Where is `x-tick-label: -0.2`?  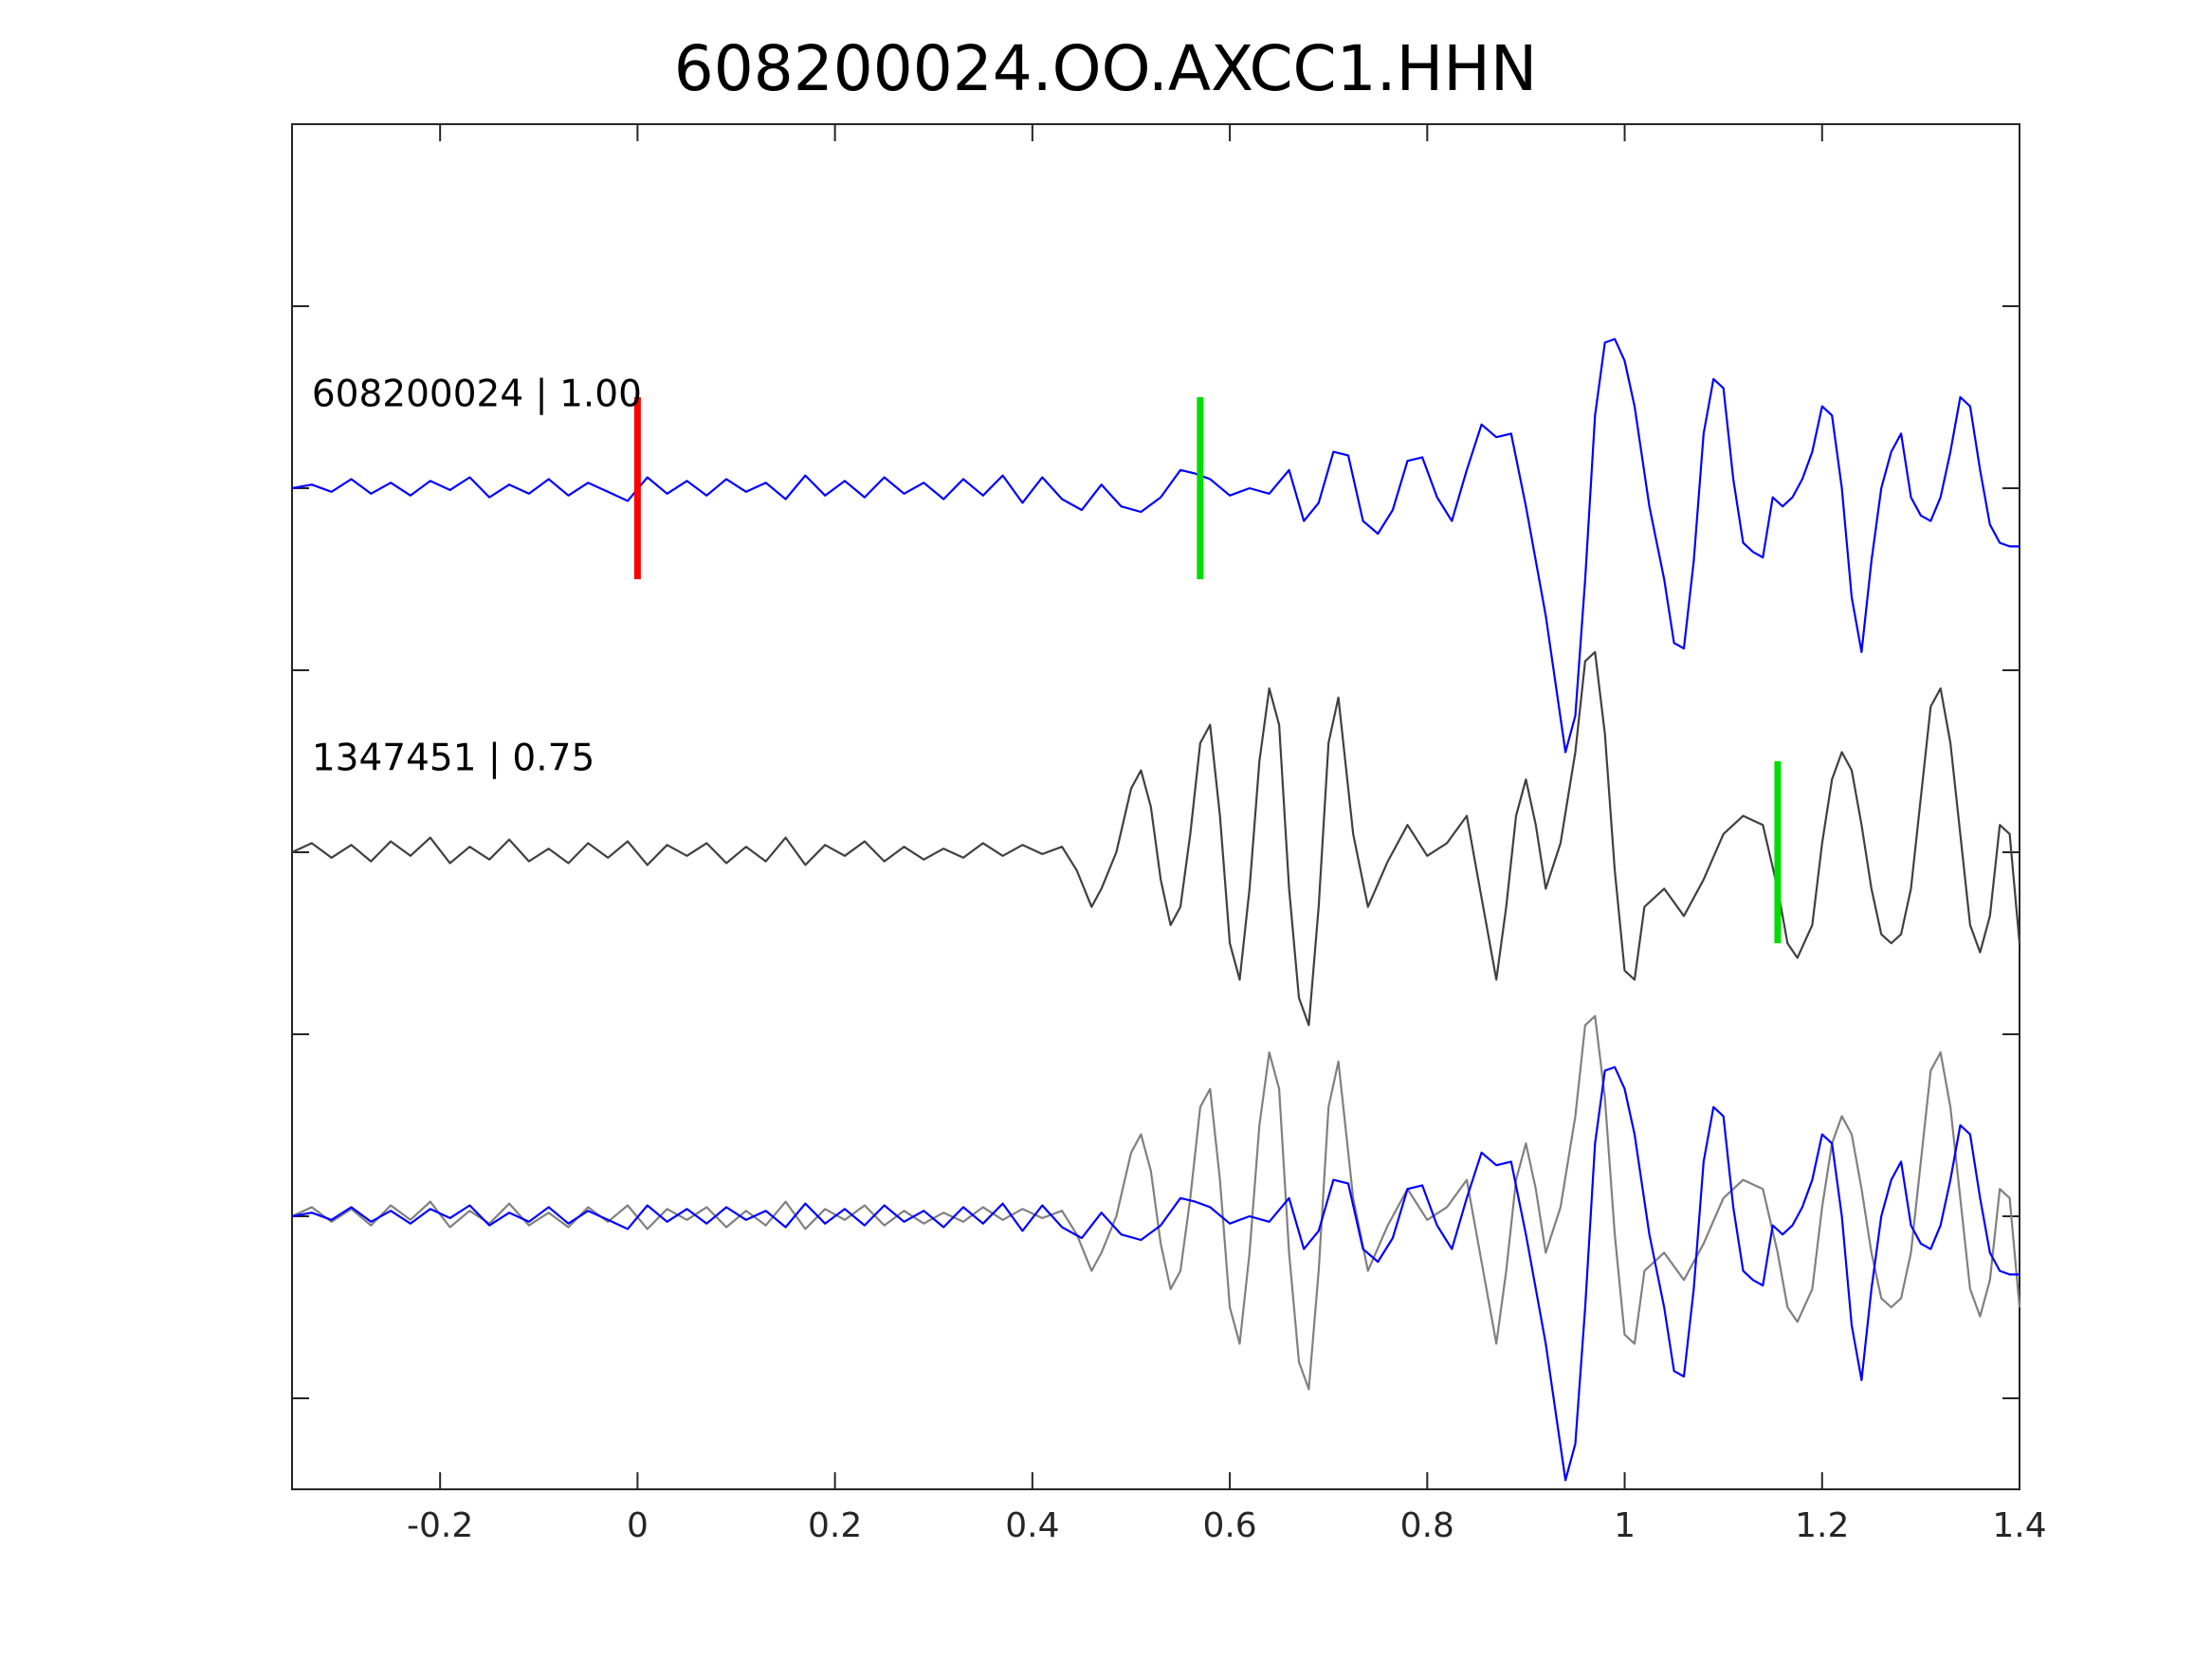 x-tick-label: -0.2 is located at coordinates (440, 1525).